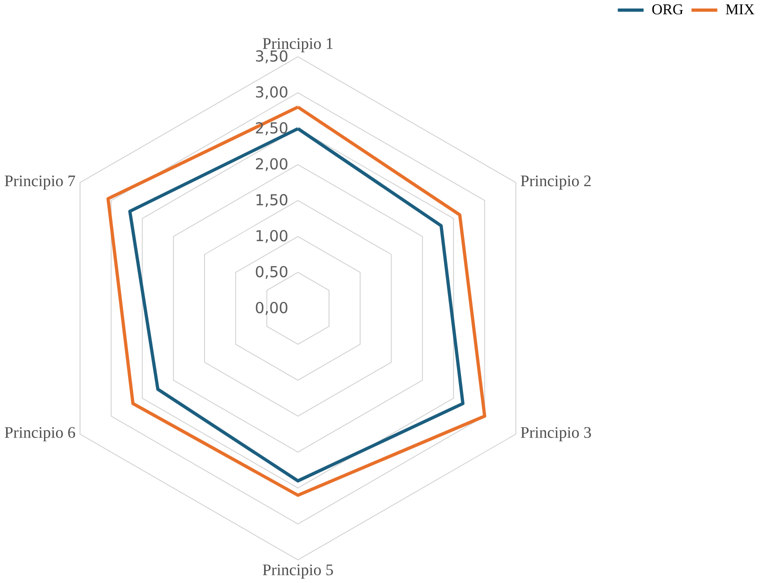  Describe the element at coordinates (272, 93) in the screenshot. I see `y-tick-label: 3,00` at that location.